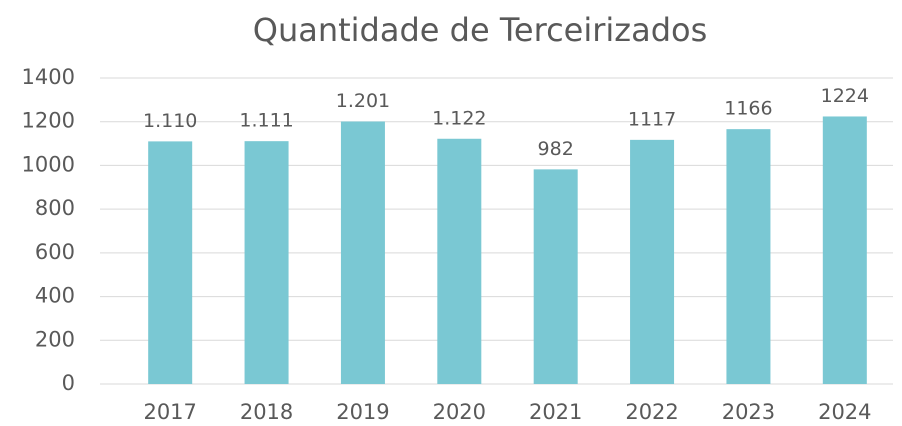 This screenshot has height=426, width=902. Describe the element at coordinates (556, 149) in the screenshot. I see `value-label: 982` at that location.